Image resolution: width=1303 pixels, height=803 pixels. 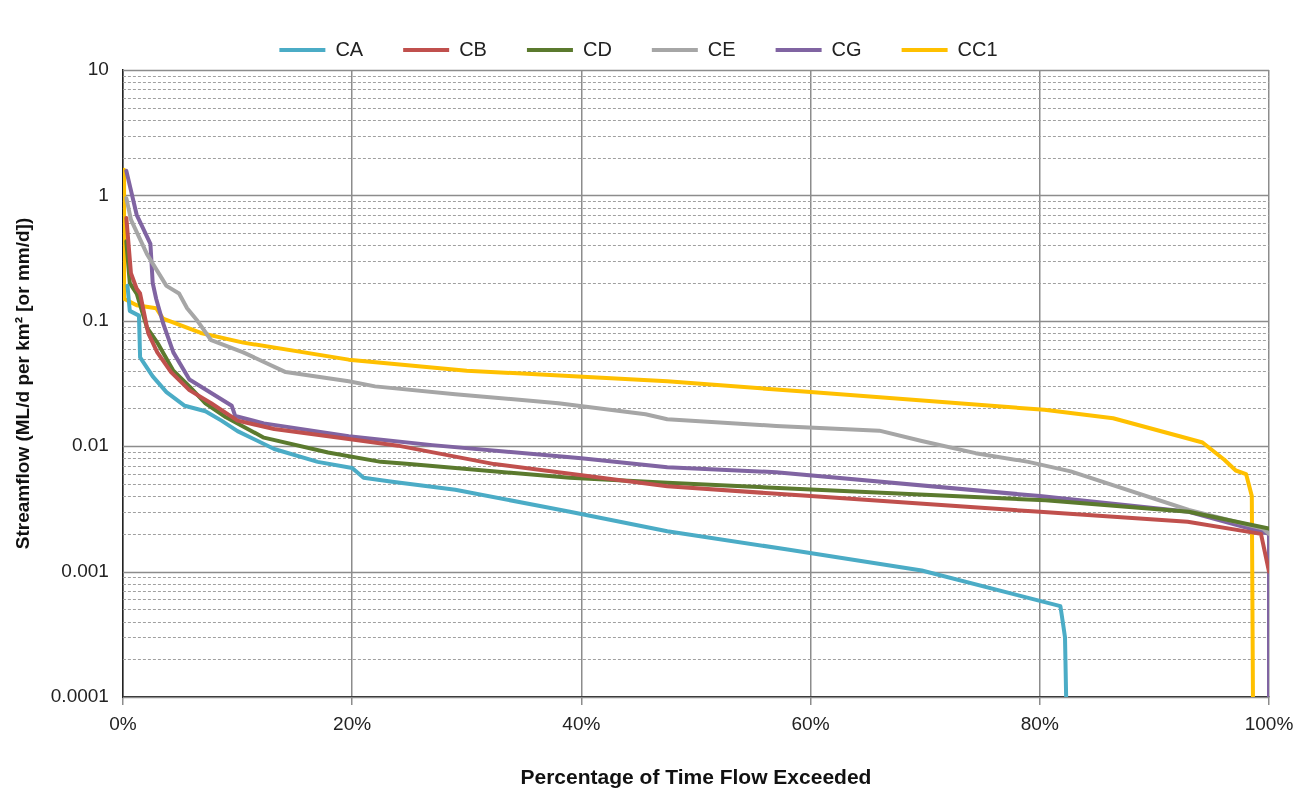 I want to click on x-tick-label: 100%, so click(x=1269, y=723).